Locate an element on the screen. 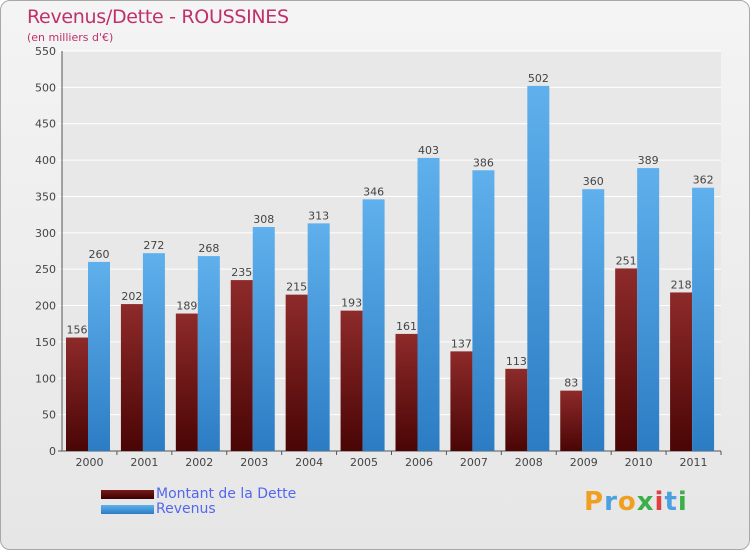 Image resolution: width=750 pixels, height=550 pixels. y-tick-label: 100 is located at coordinates (45, 378).